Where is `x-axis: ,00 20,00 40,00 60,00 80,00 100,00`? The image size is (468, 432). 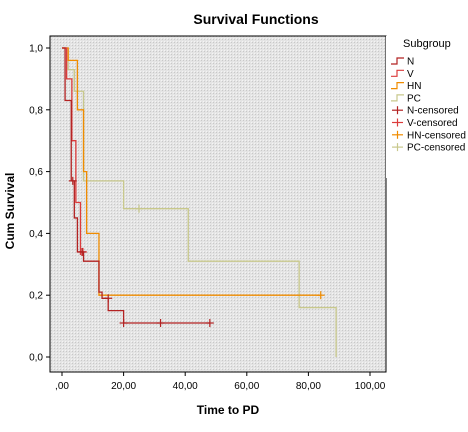 x-axis: ,00 20,00 40,00 60,00 80,00 100,00 is located at coordinates (220, 382).